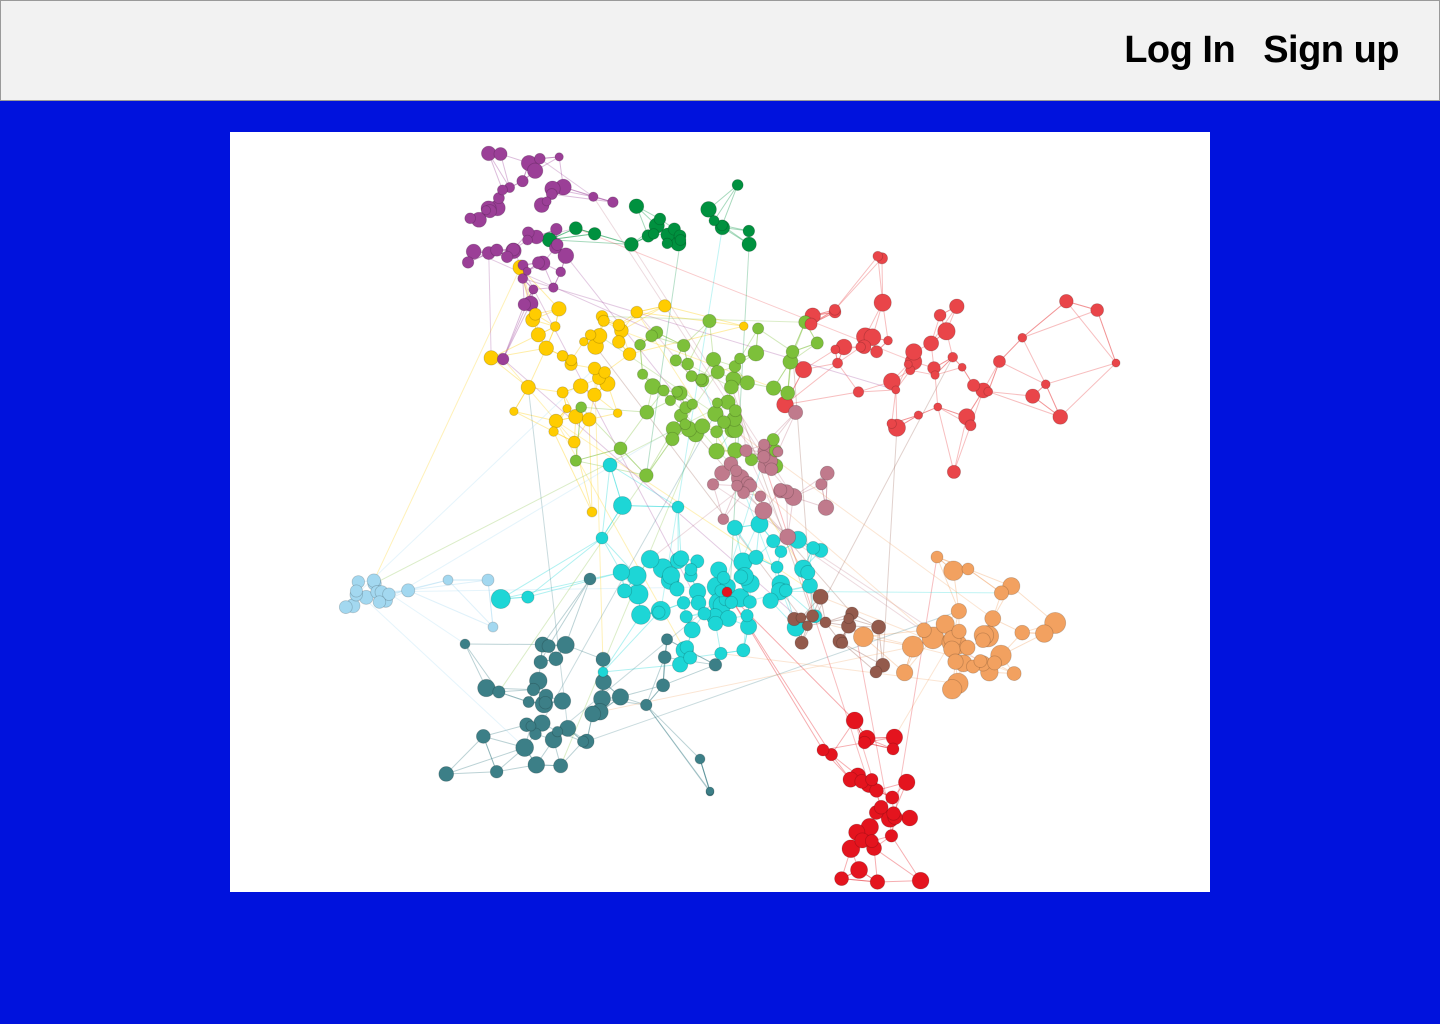  I want to click on top-header-bar: Log In Sign up, so click(720, 50).